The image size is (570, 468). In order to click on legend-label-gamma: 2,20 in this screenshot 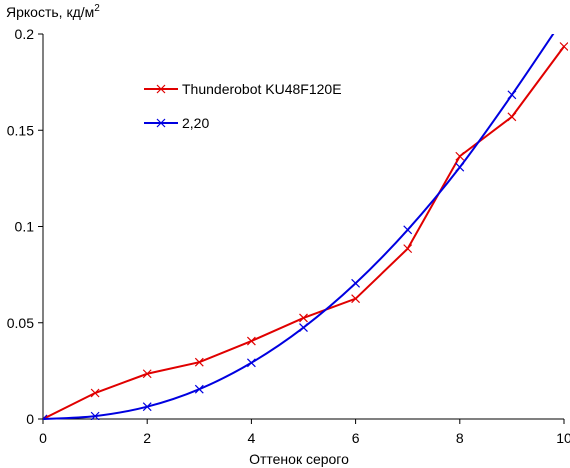, I will do `click(195, 123)`.